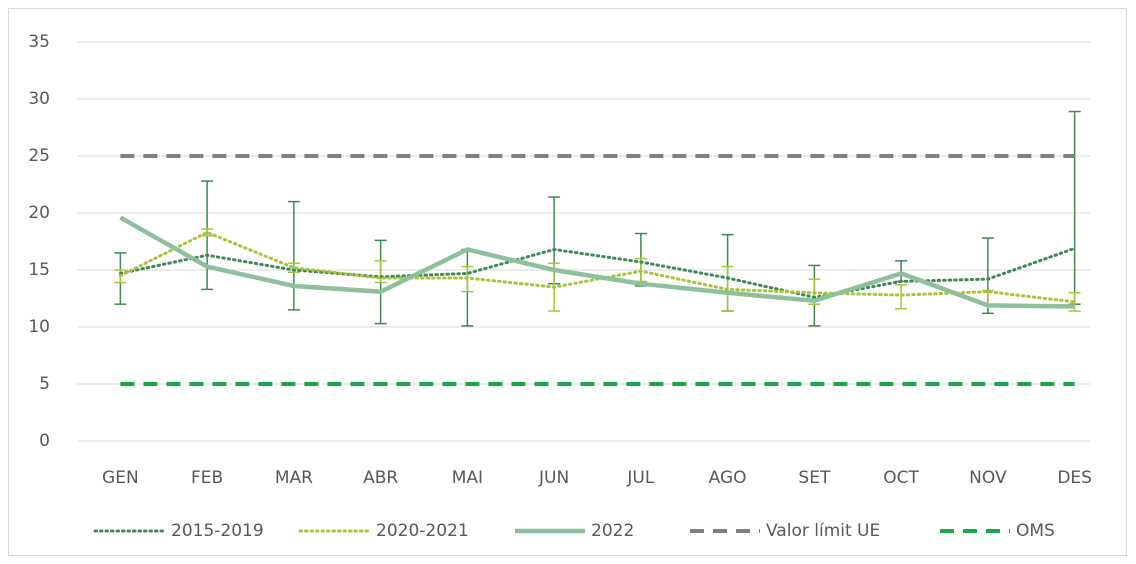 The image size is (1136, 564). What do you see at coordinates (39, 270) in the screenshot?
I see `y-tick-label: 15` at bounding box center [39, 270].